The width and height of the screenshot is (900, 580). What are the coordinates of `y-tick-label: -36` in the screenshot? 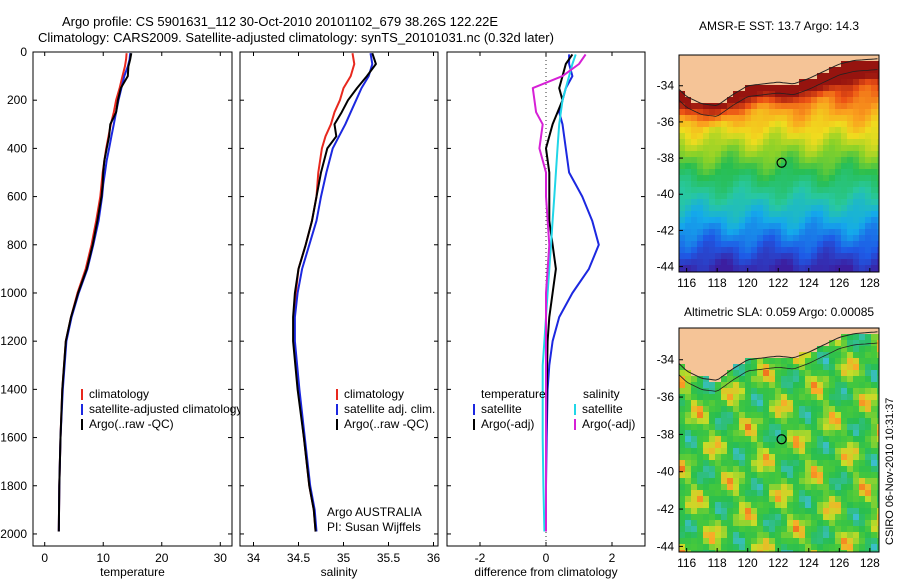 It's located at (666, 397).